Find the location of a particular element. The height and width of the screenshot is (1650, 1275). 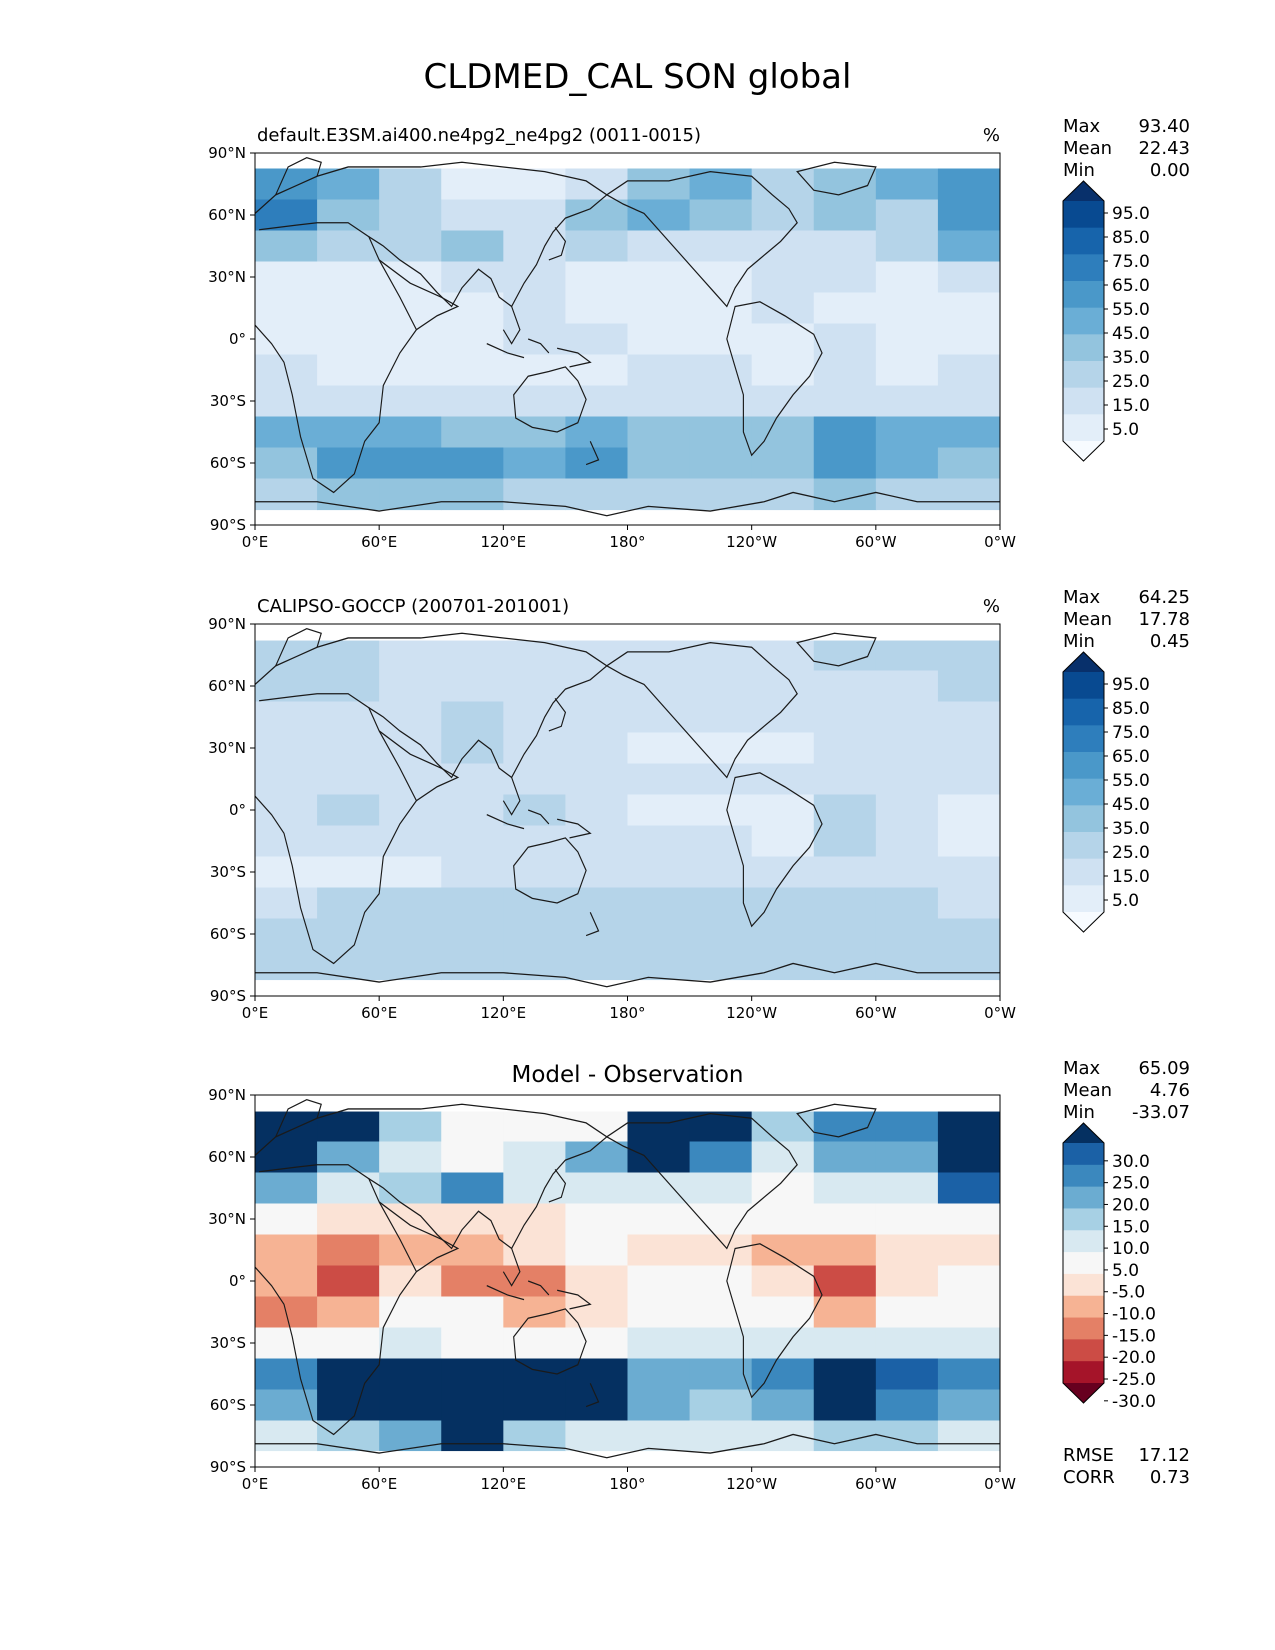

colorbar-tick-label: 45.0 is located at coordinates (1131, 334).